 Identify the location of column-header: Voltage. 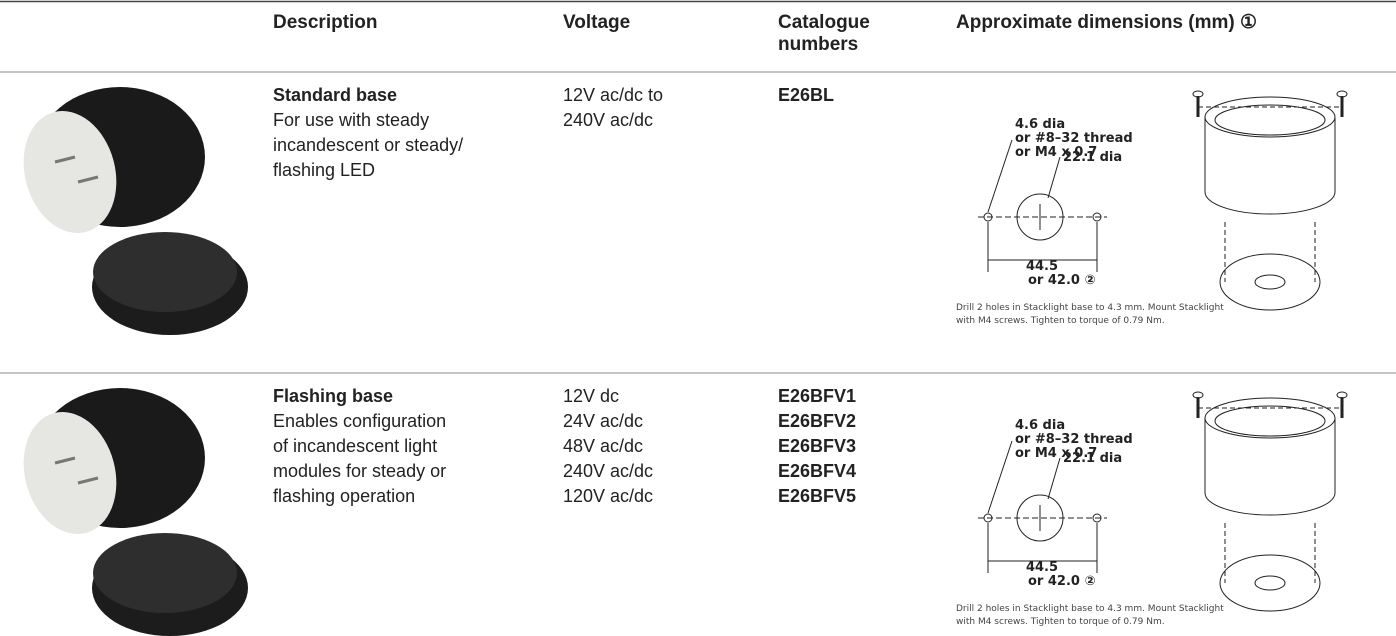
(597, 22).